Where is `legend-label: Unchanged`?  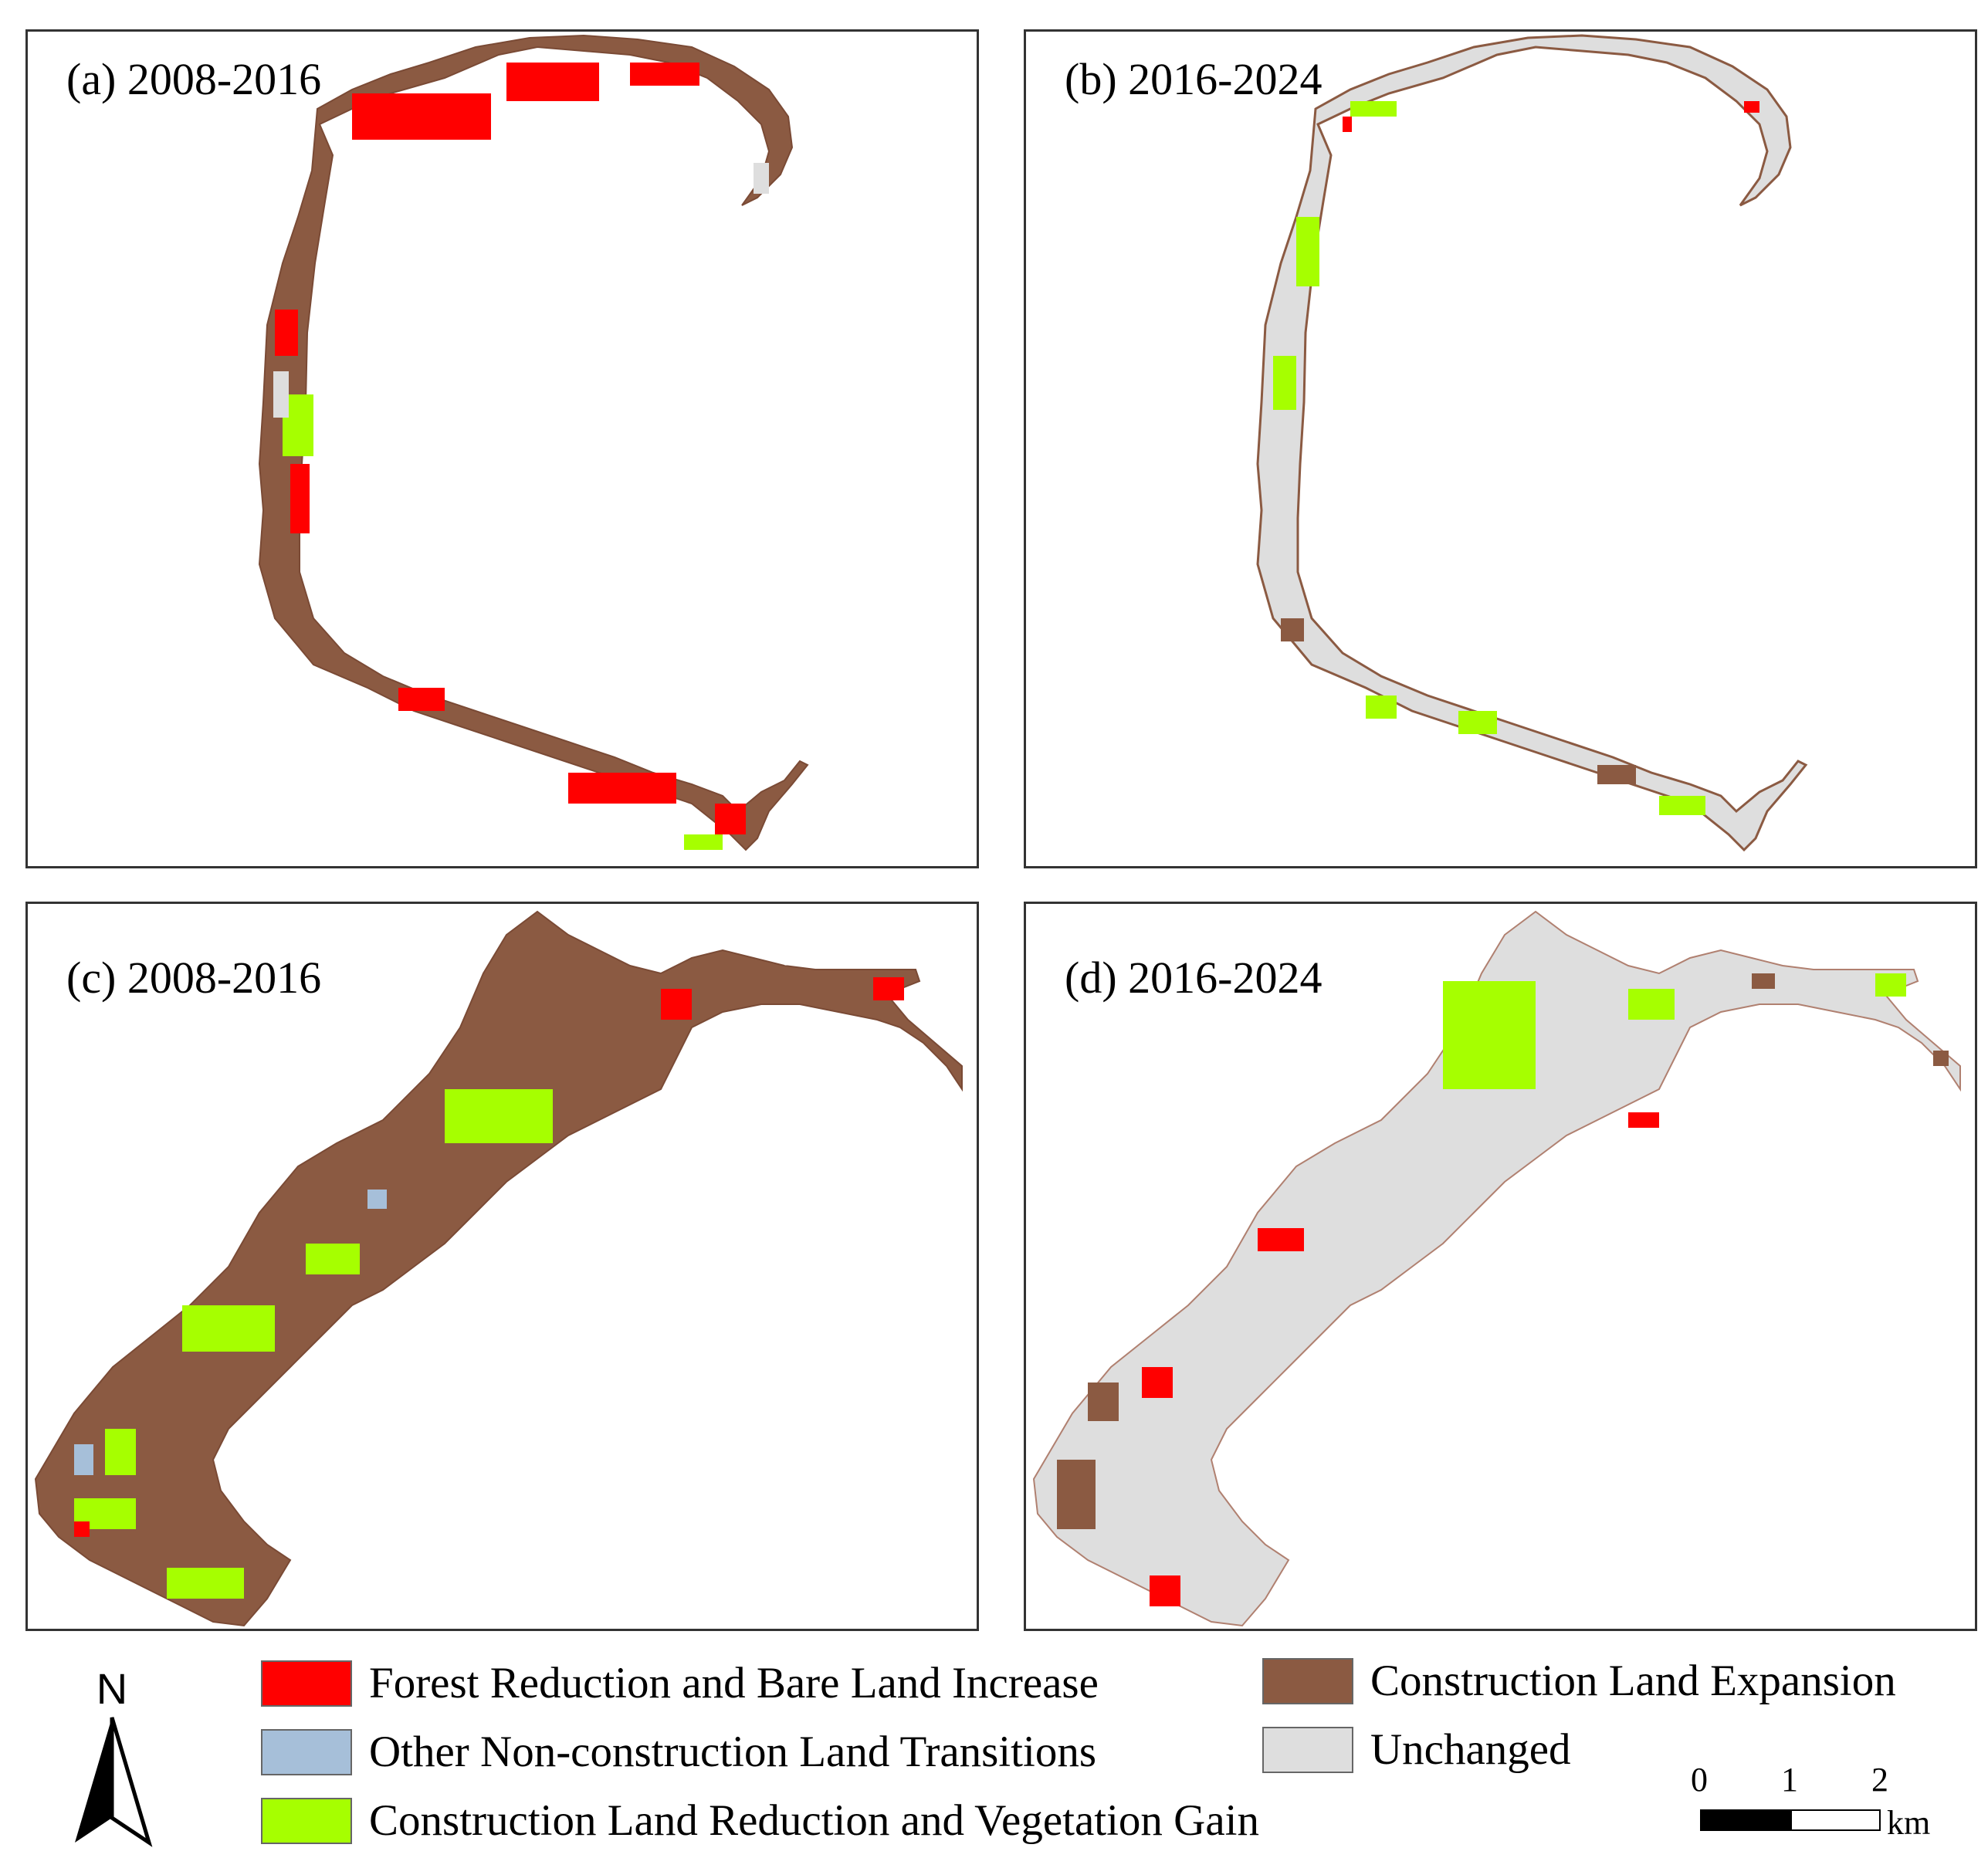
legend-label: Unchanged is located at coordinates (1470, 1749).